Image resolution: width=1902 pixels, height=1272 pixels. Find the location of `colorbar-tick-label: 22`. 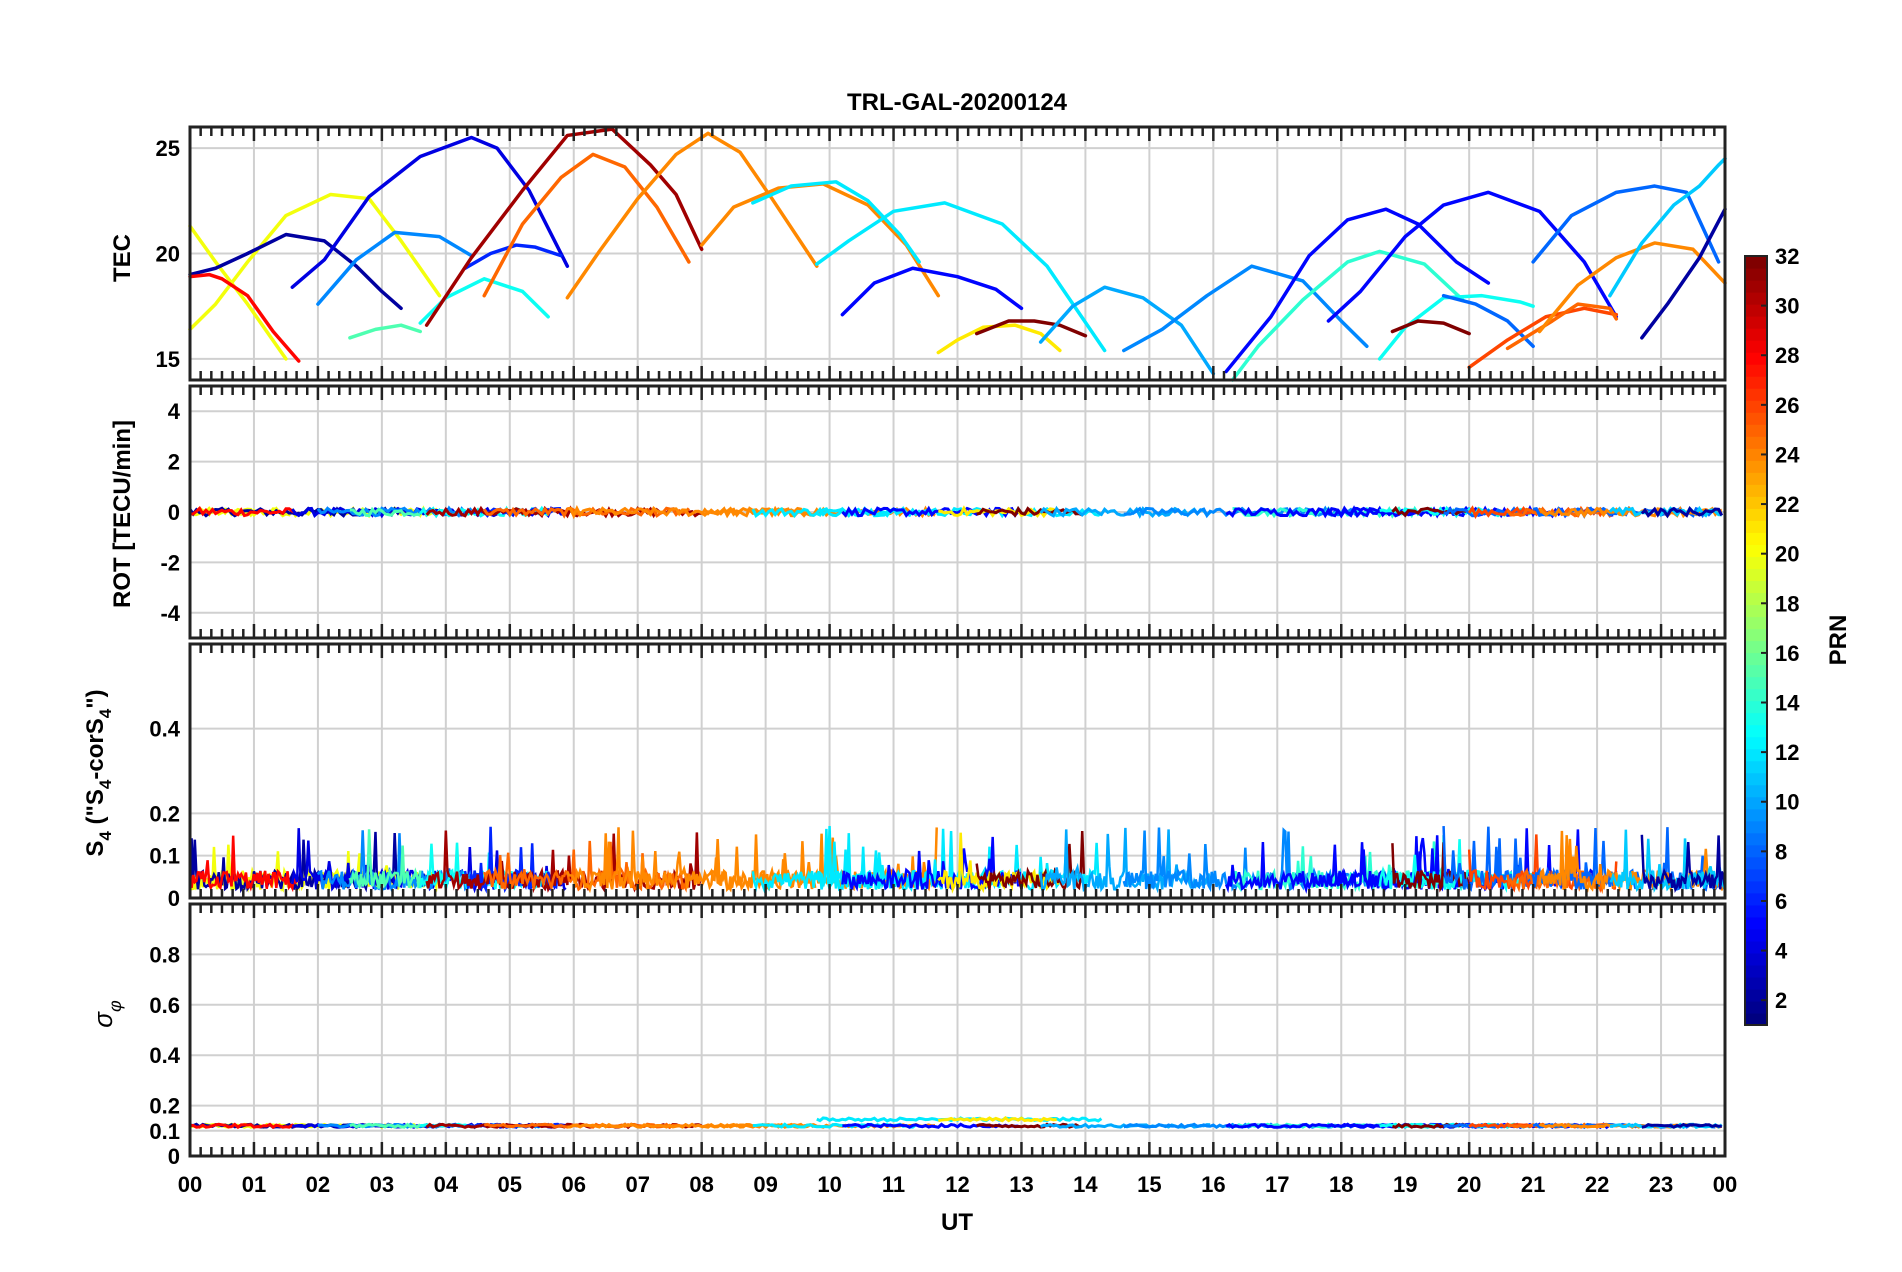

colorbar-tick-label: 22 is located at coordinates (1787, 504).